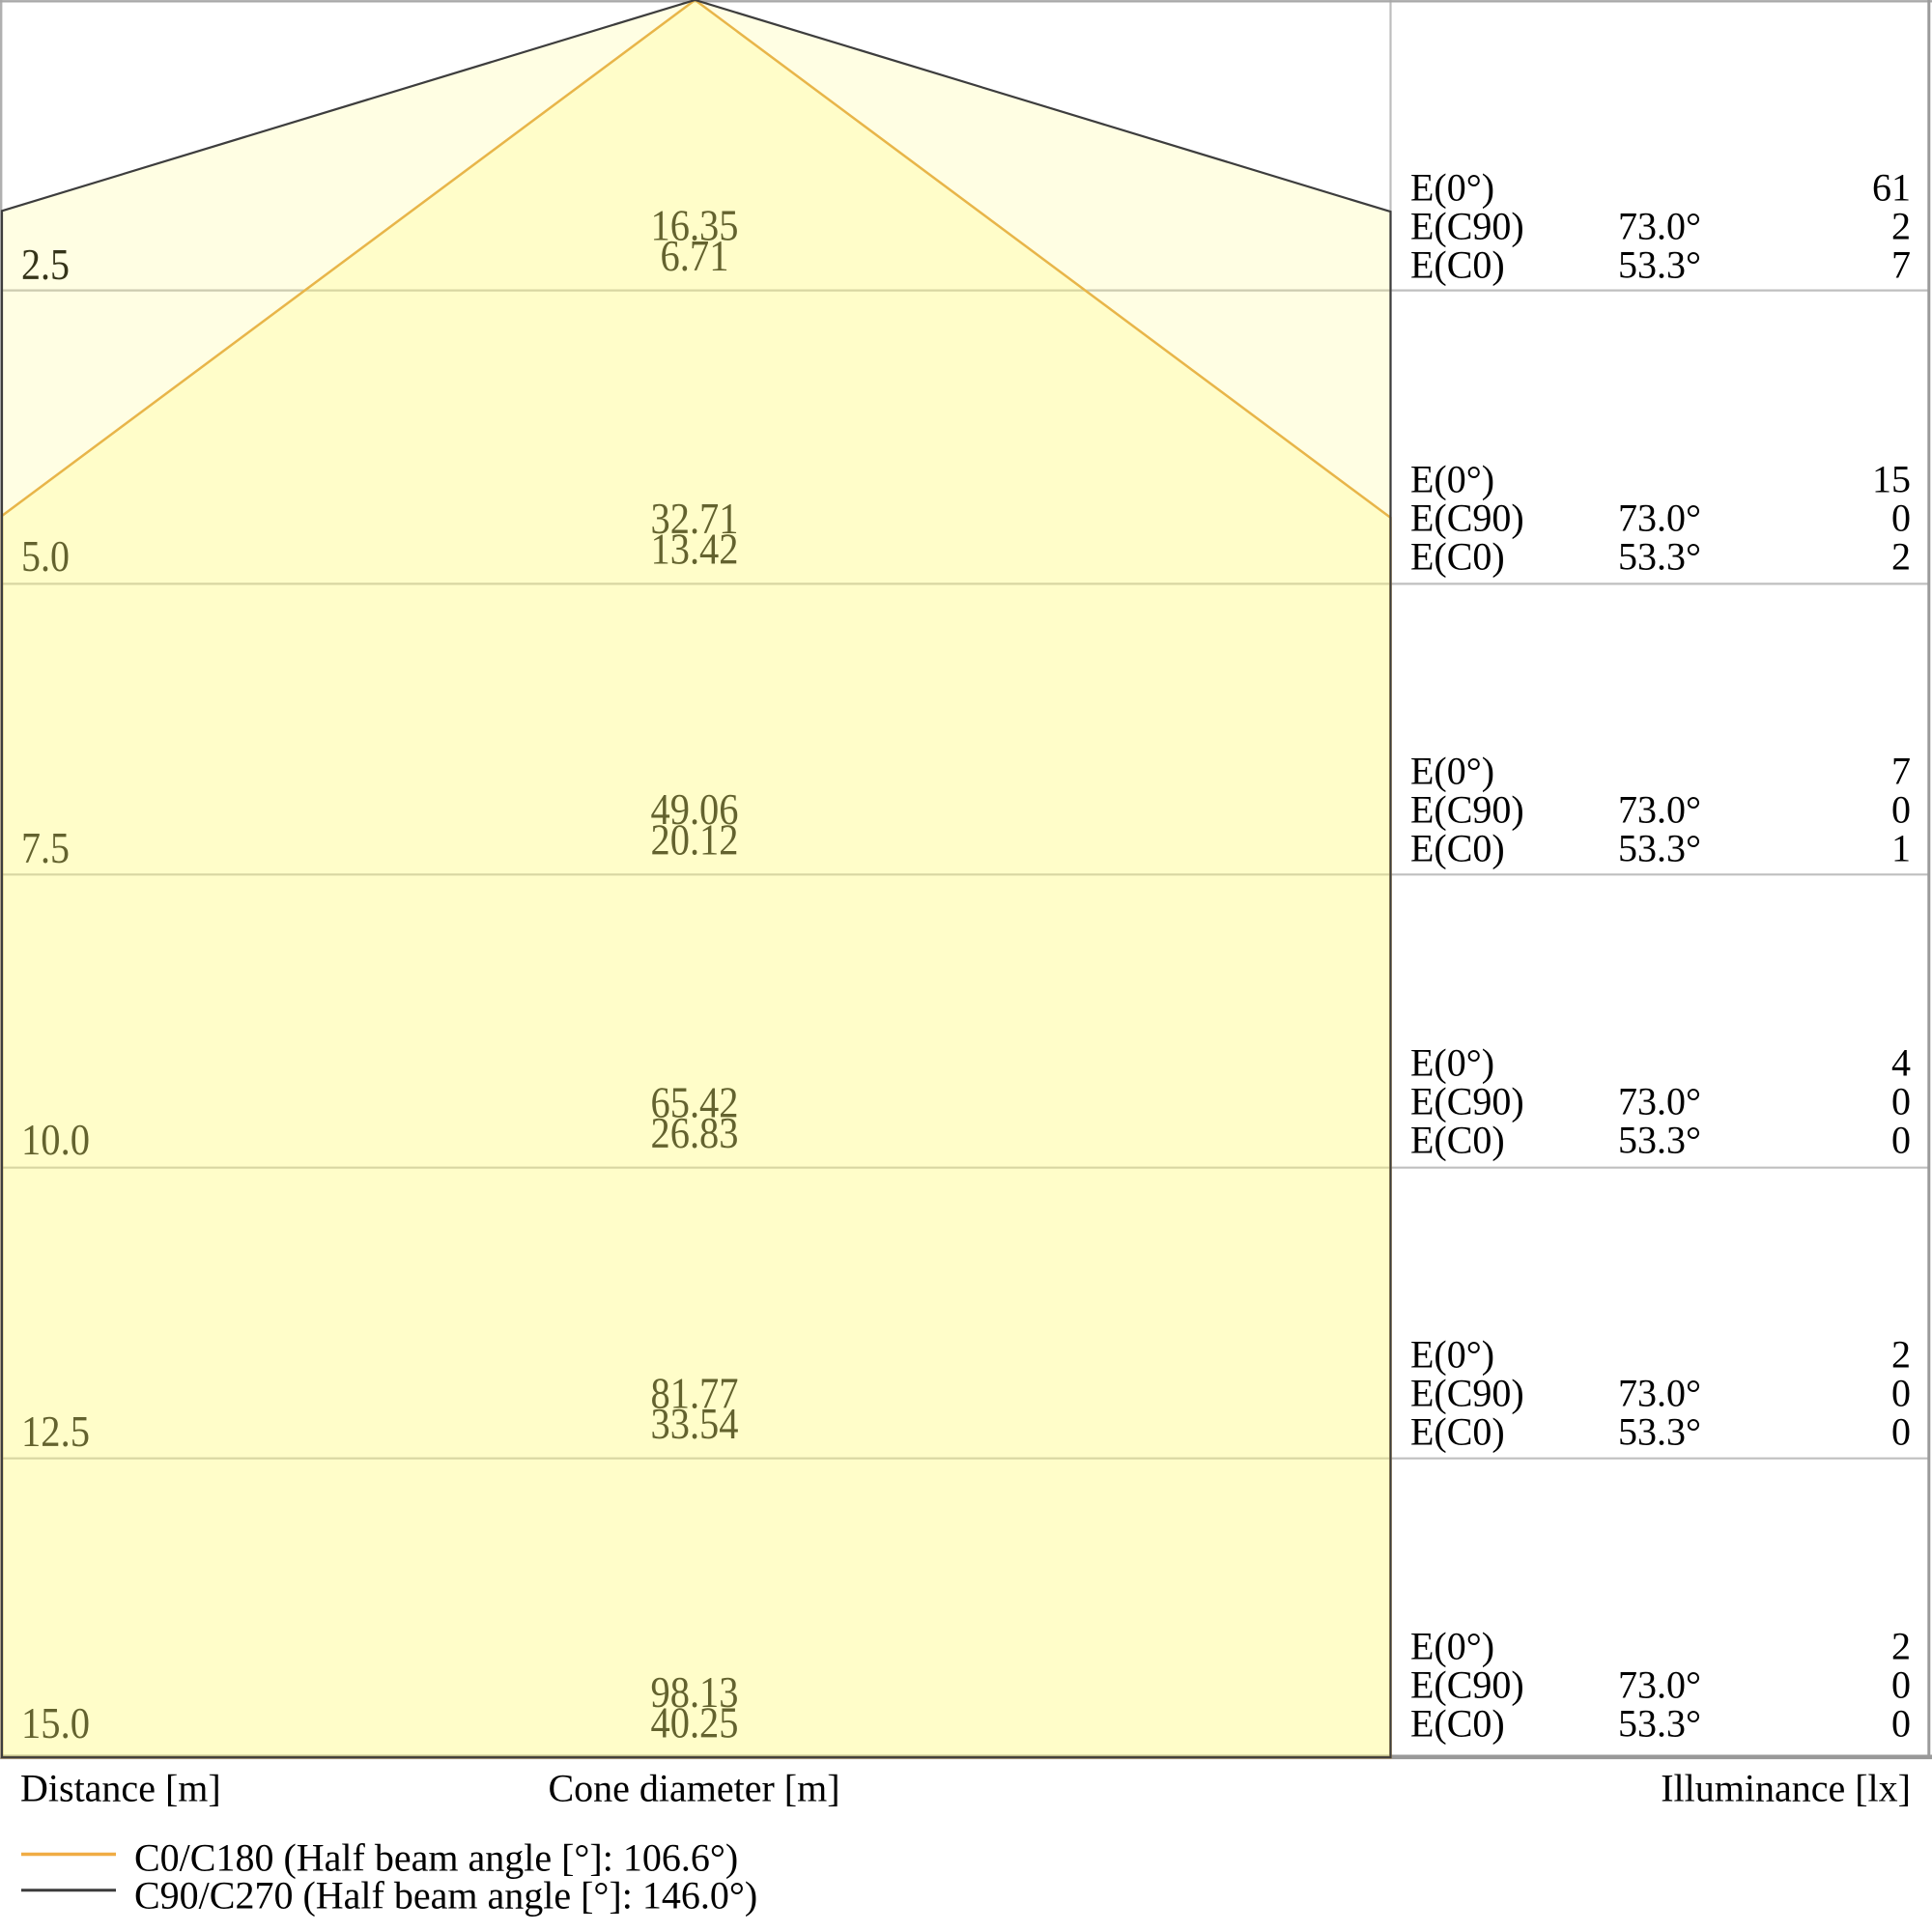 This screenshot has width=1932, height=1932. Describe the element at coordinates (693, 1787) in the screenshot. I see `svg-text: Cone diameter [m]` at that location.